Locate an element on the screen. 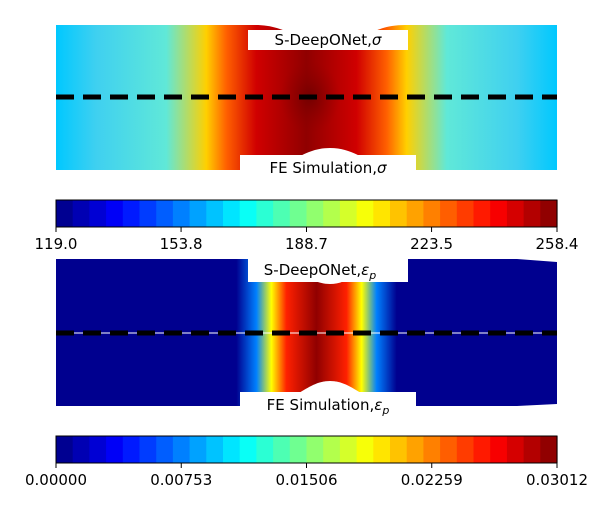  stress-colorbar-tick-label: 258.4 is located at coordinates (557, 244).